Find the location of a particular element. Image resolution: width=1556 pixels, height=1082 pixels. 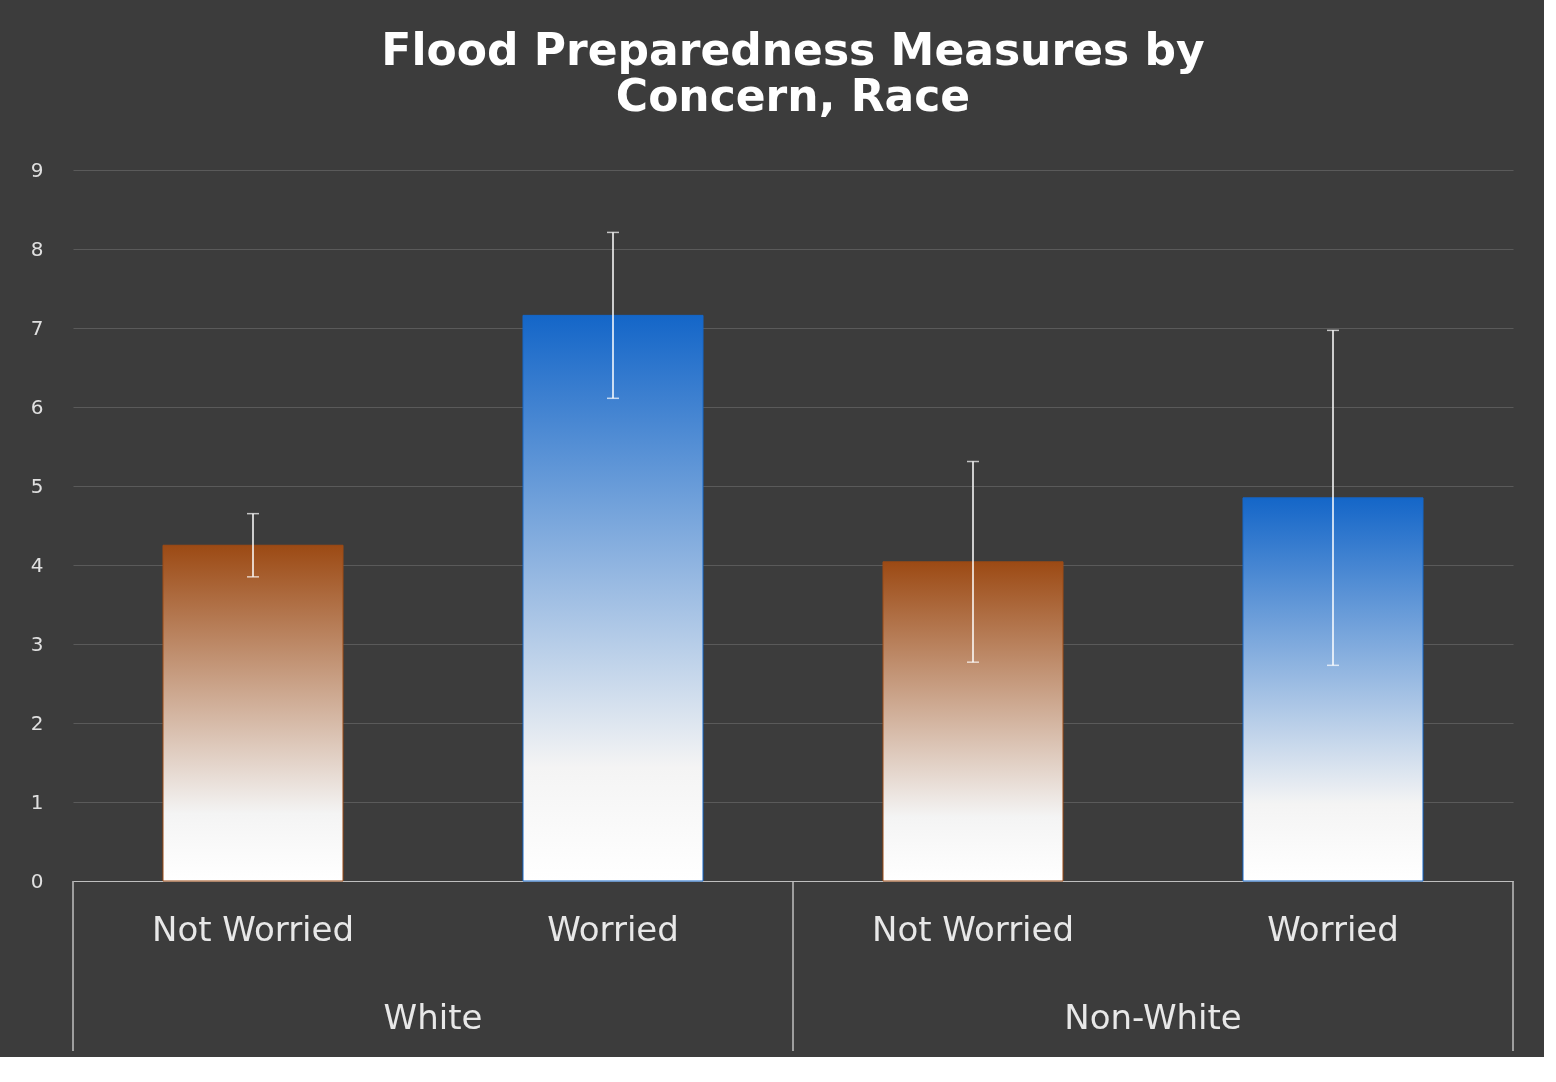

y-tick-label: 1 is located at coordinates (37, 801).